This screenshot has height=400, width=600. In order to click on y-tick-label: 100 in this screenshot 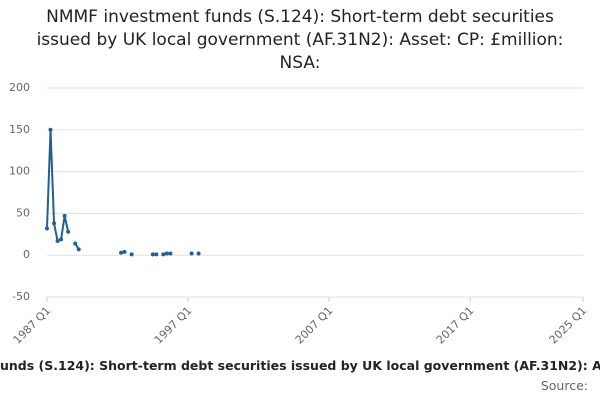, I will do `click(19, 171)`.